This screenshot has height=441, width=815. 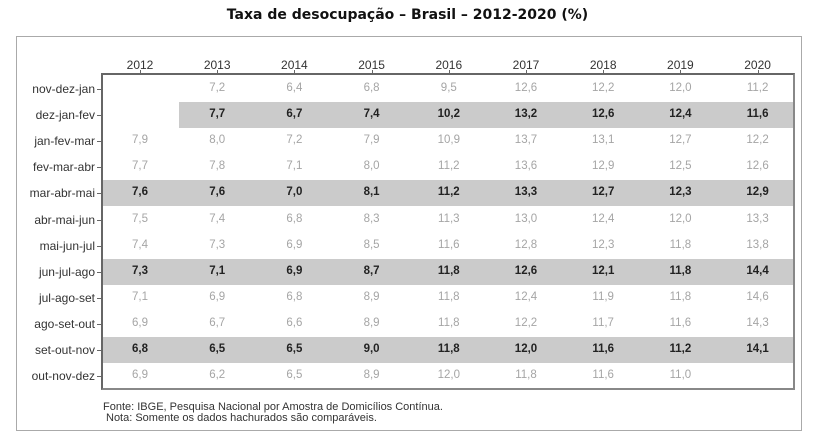 I want to click on table-cell: 11,9, so click(x=603, y=296).